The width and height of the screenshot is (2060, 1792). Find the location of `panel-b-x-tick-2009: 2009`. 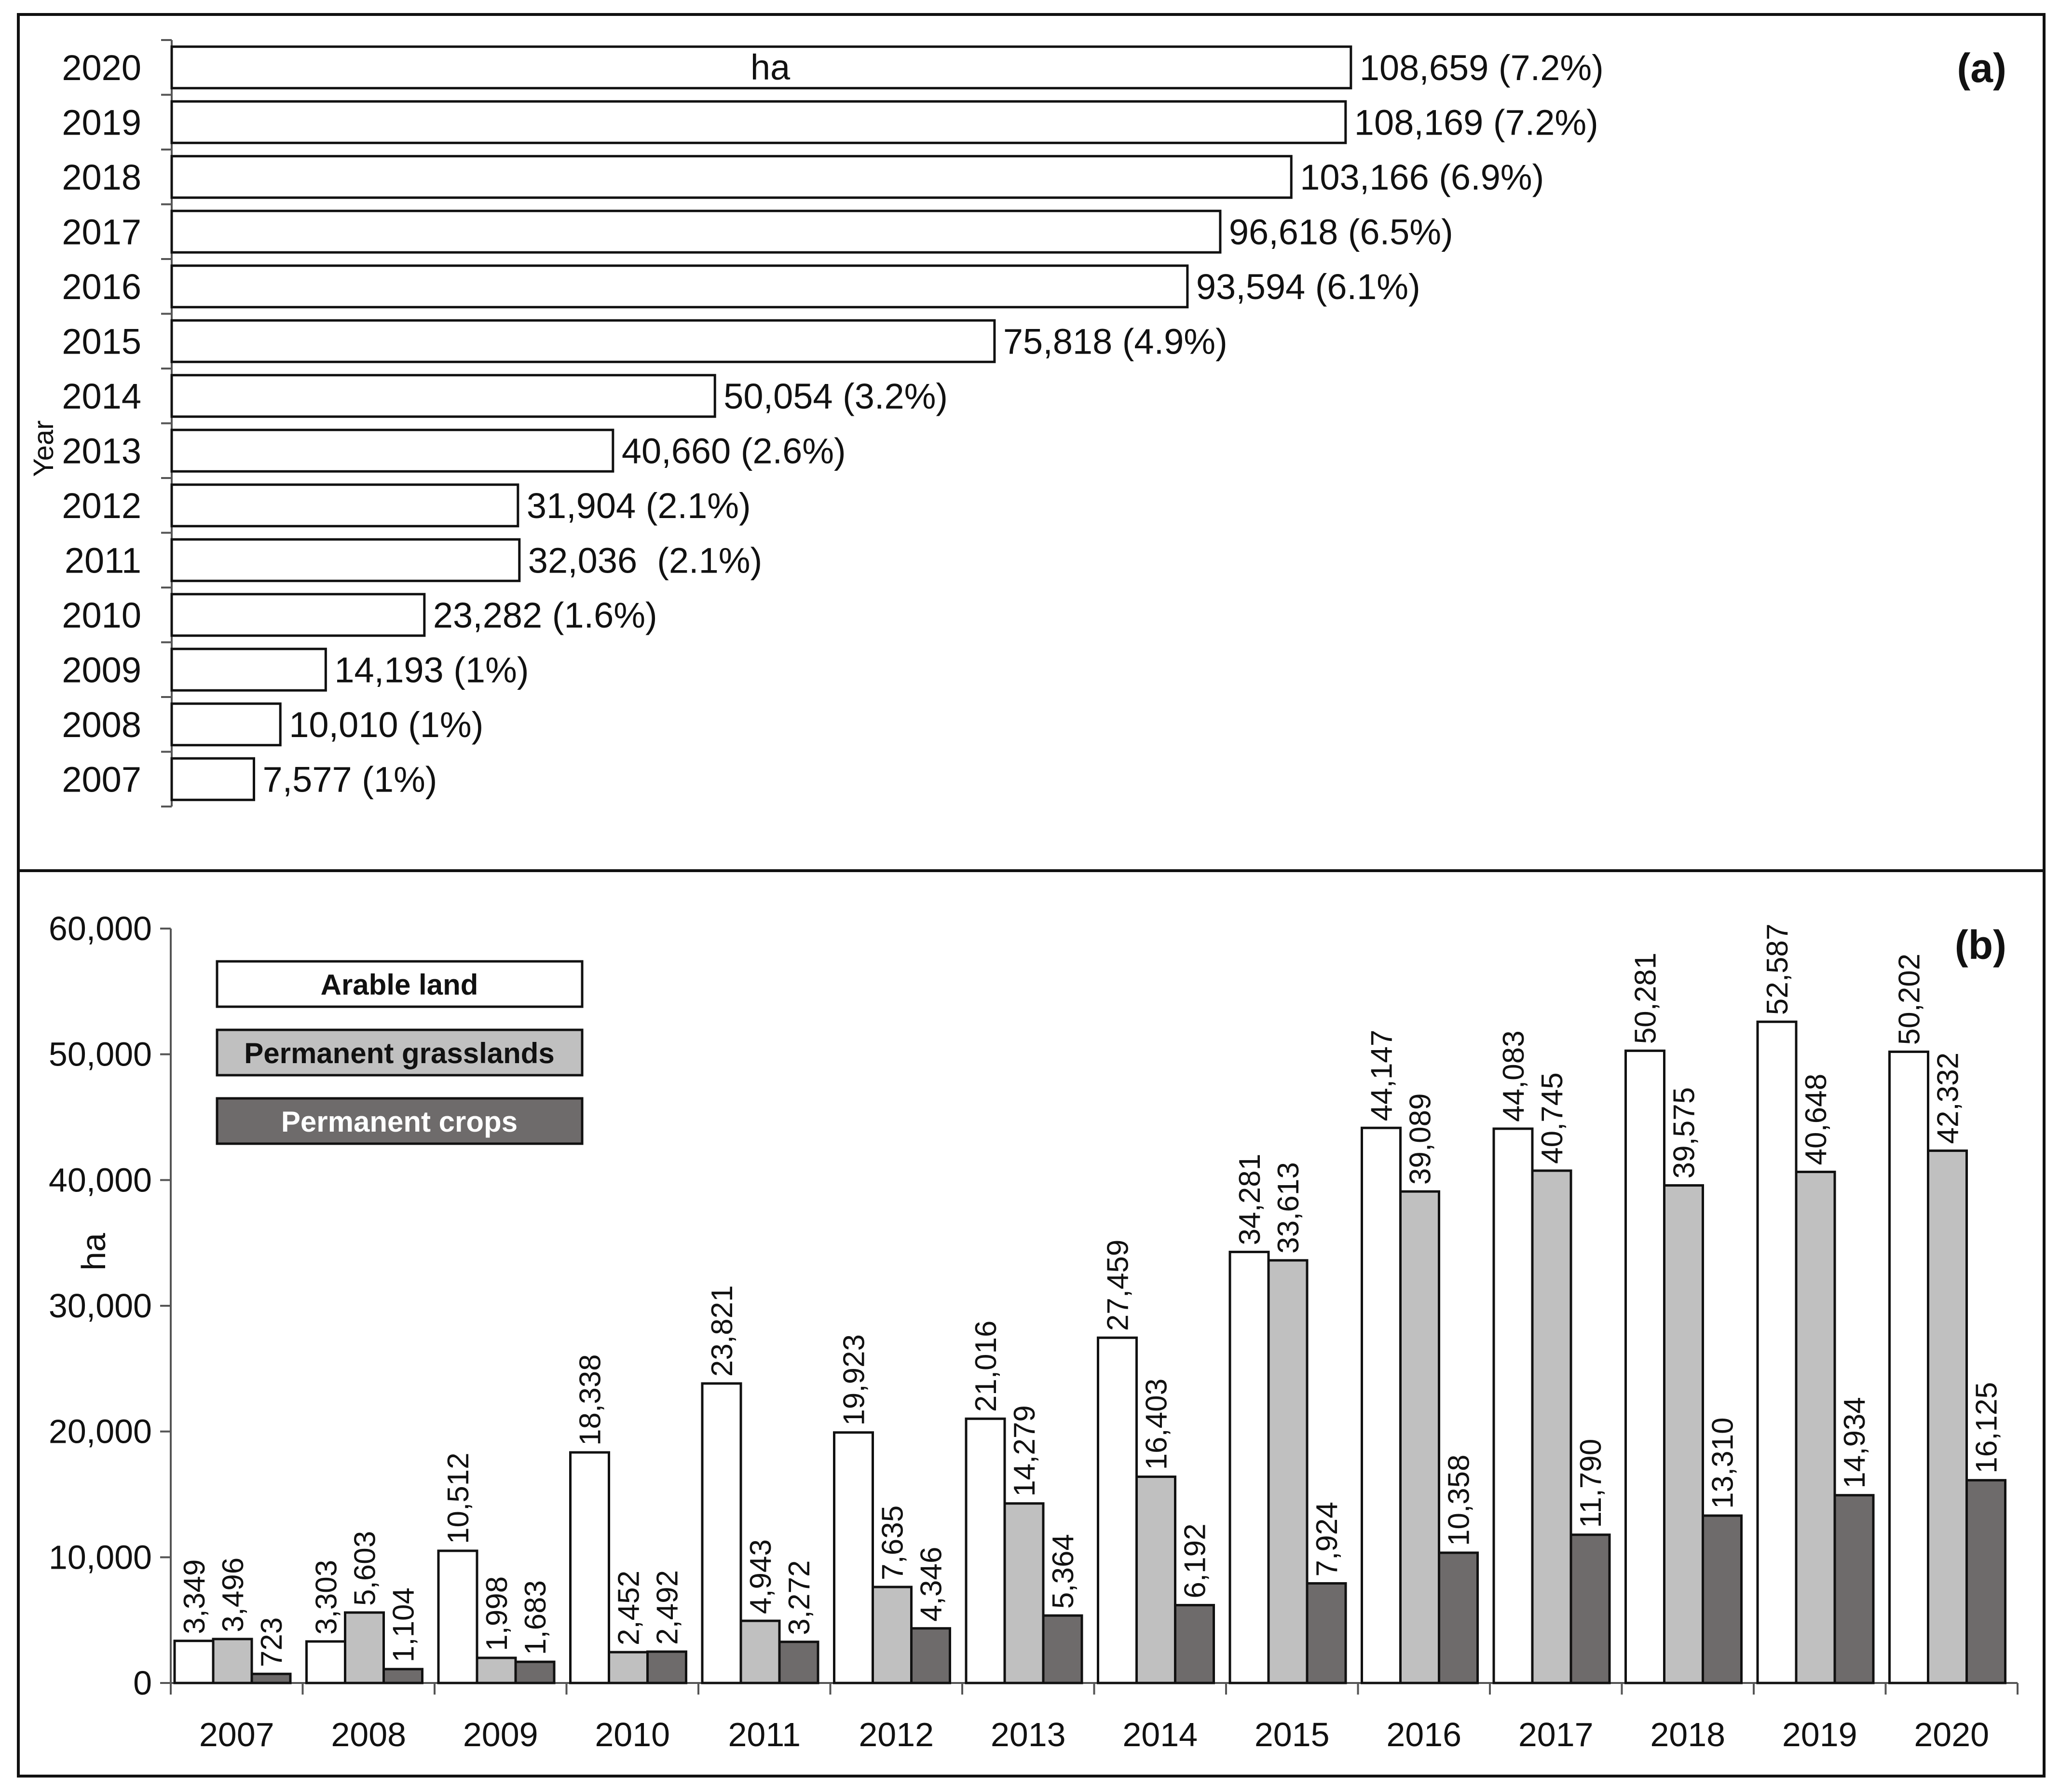

panel-b-x-tick-2009: 2009 is located at coordinates (500, 1734).